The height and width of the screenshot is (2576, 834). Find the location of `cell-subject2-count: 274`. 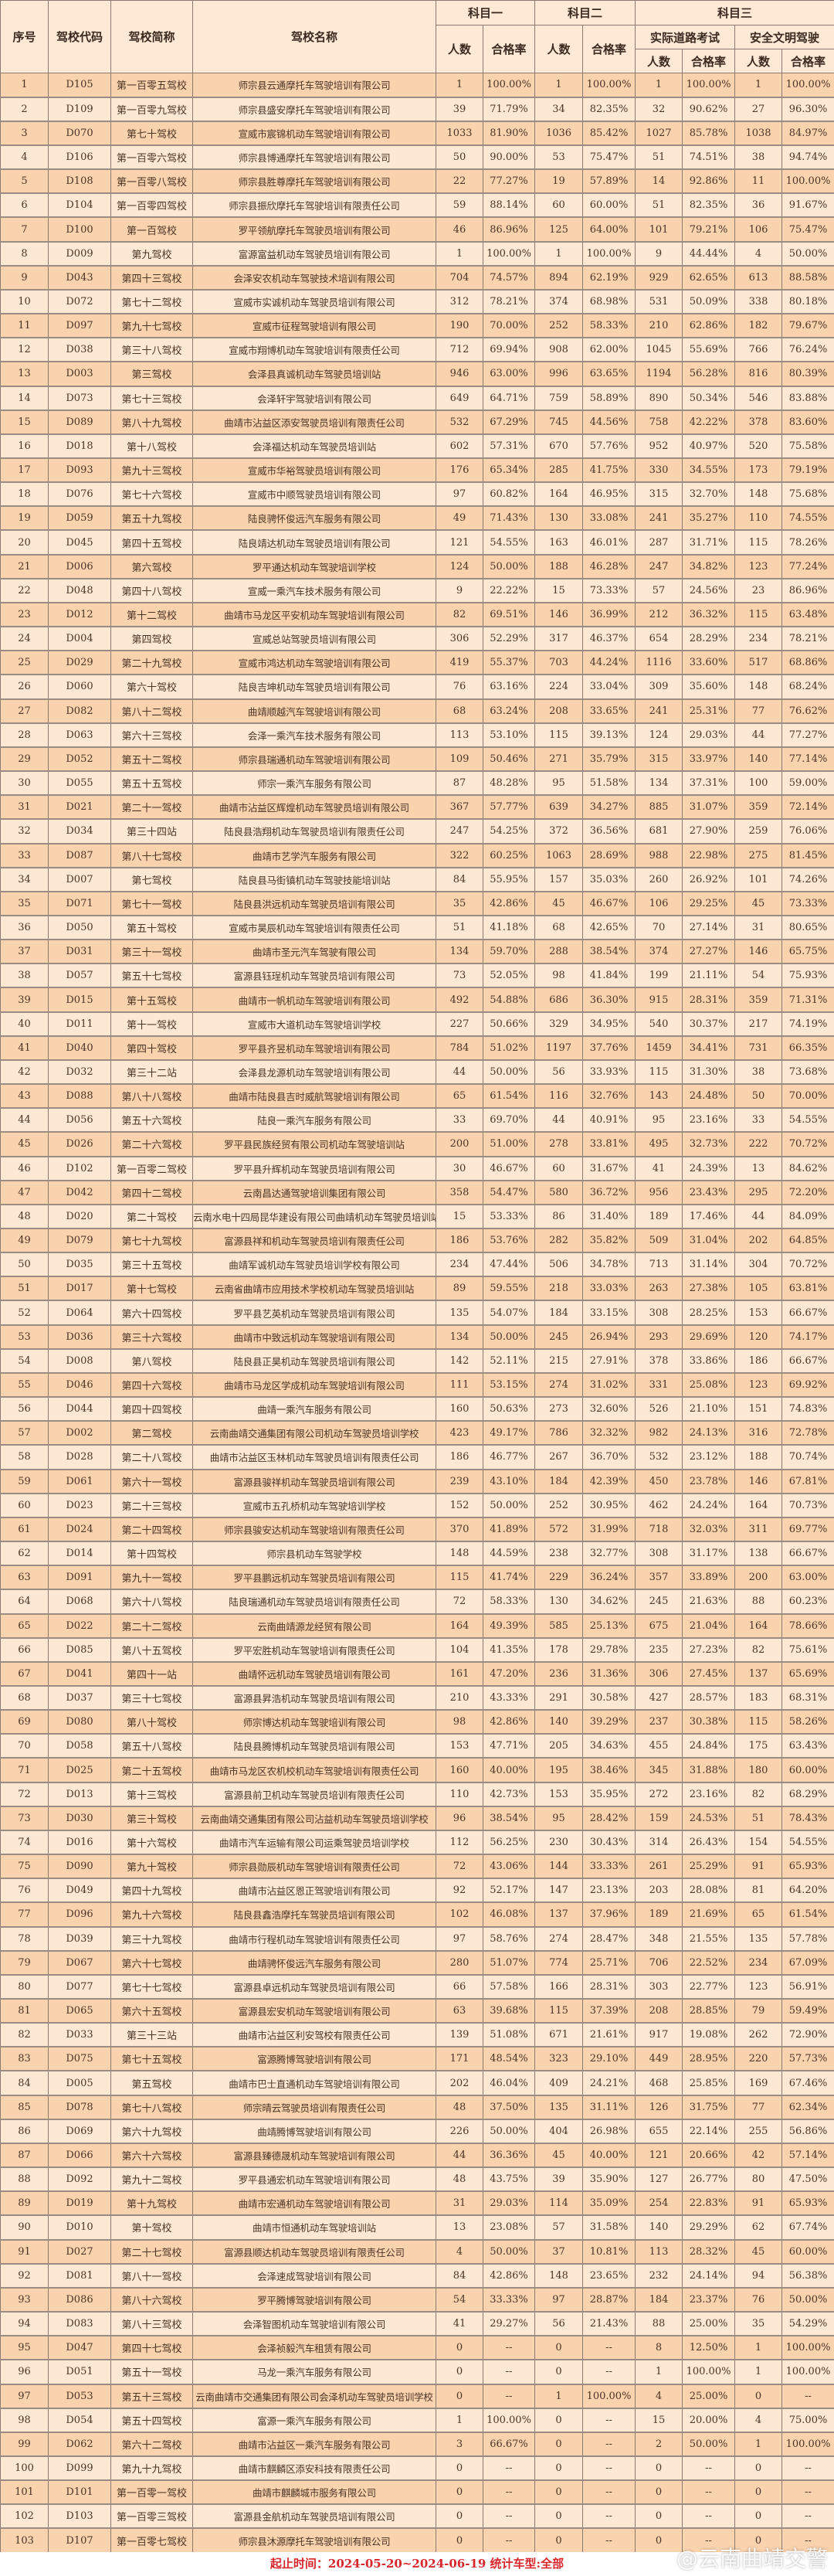

cell-subject2-count: 274 is located at coordinates (559, 1385).